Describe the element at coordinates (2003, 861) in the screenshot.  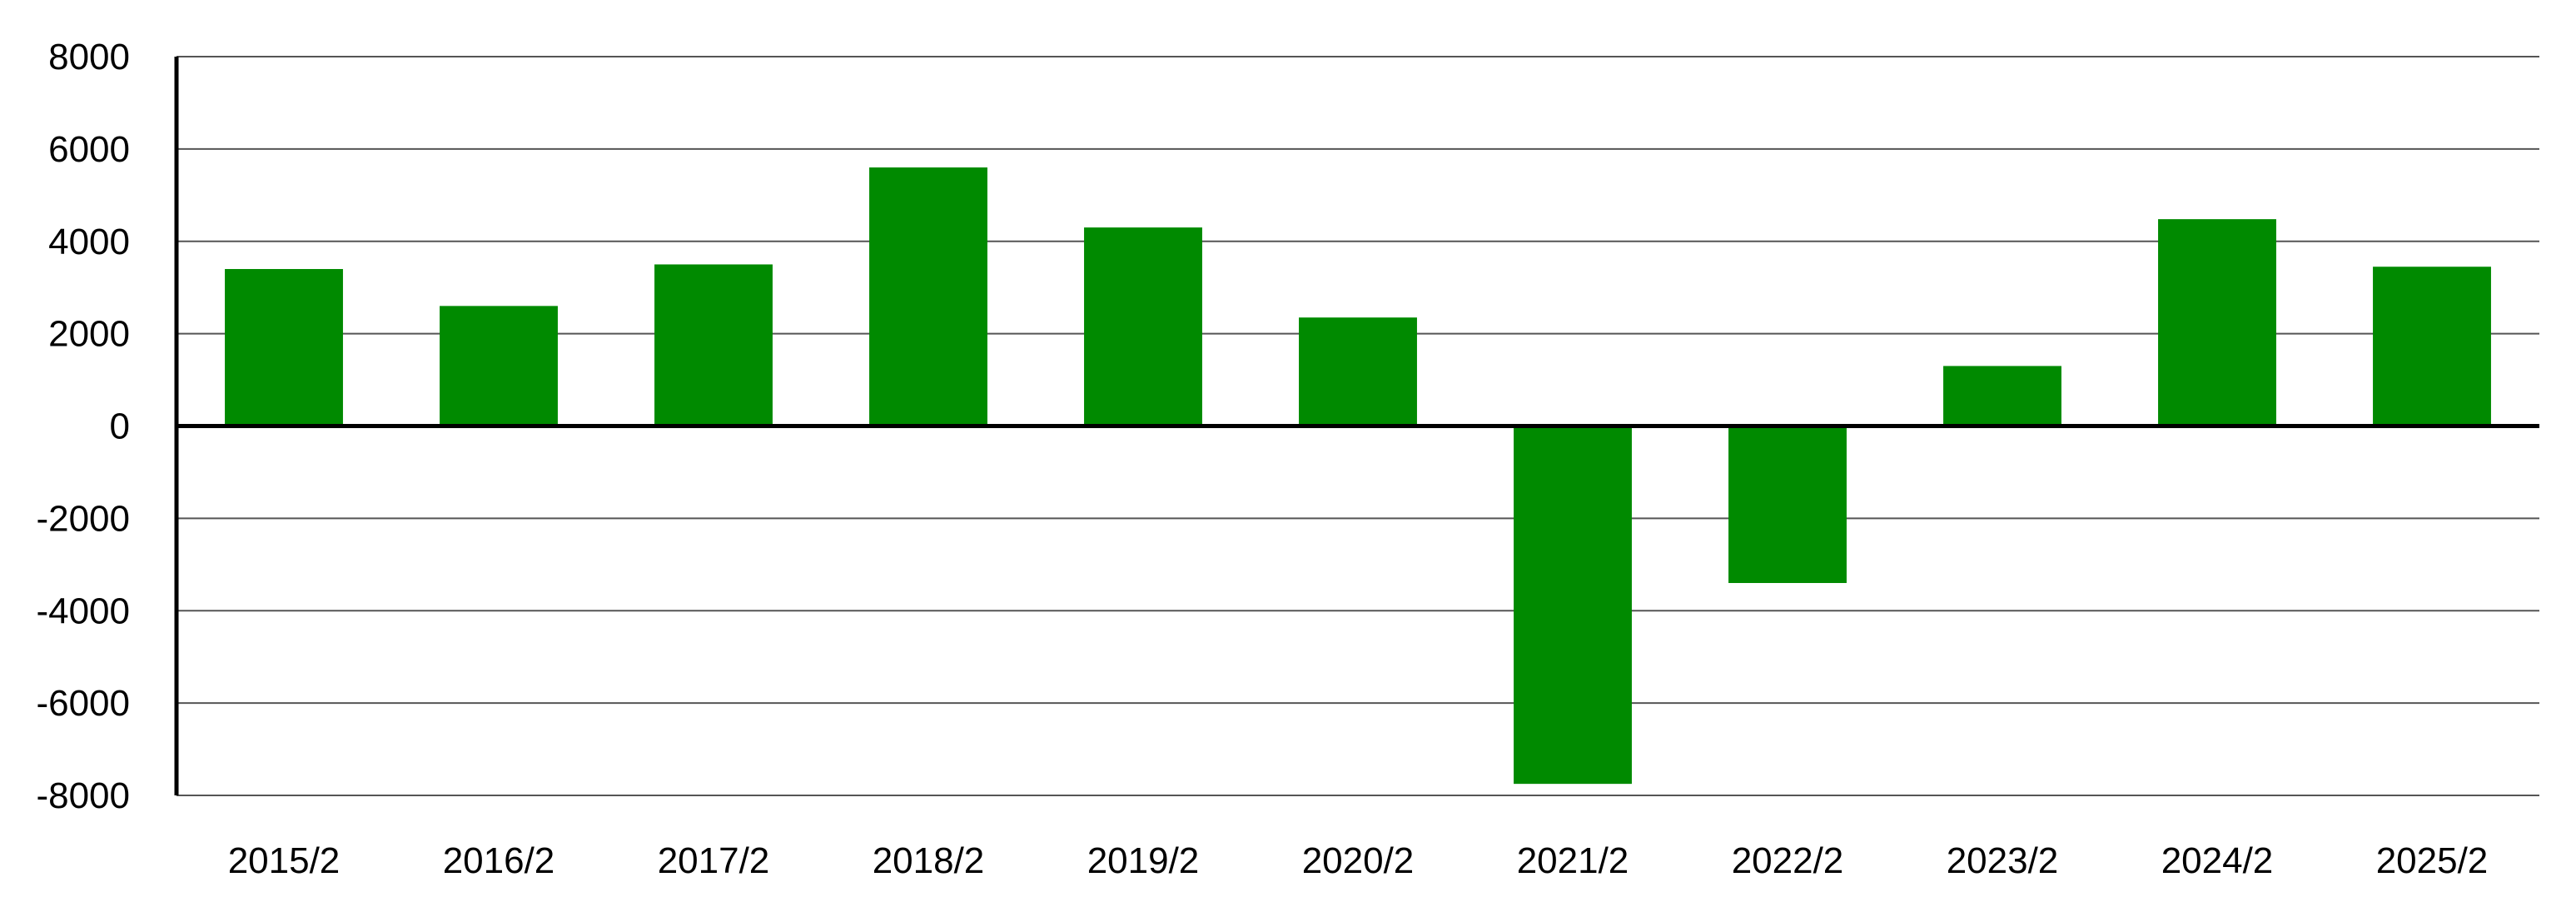
I see `x-tick-label: 2023/2` at that location.